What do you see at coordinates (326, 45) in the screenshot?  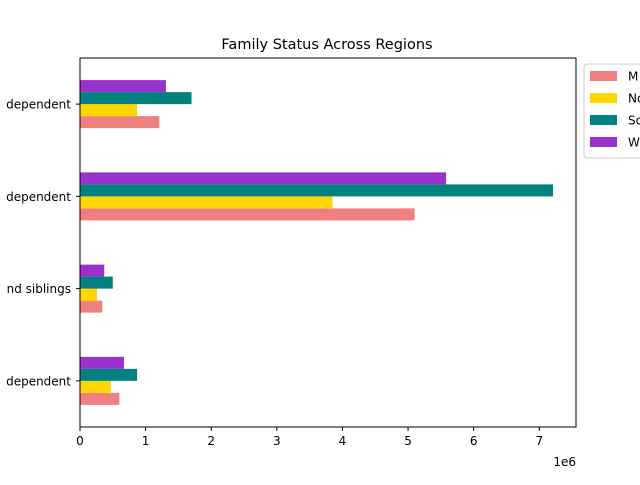 I see `chart-title: Family Status Across Regions` at bounding box center [326, 45].